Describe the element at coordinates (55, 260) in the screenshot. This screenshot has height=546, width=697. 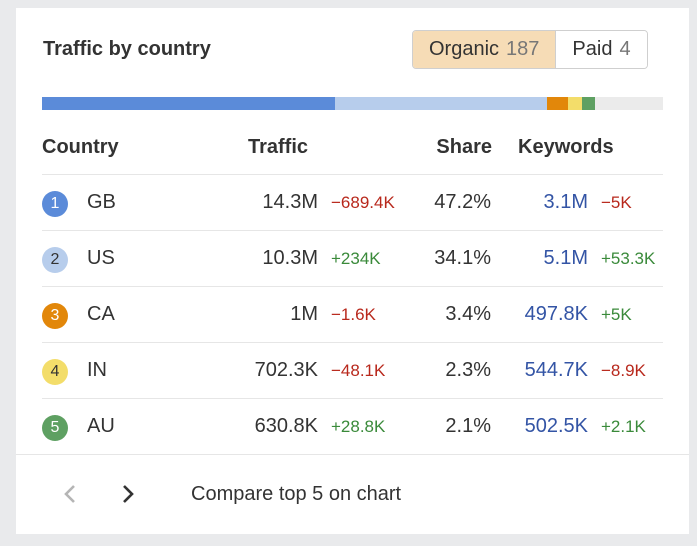
I see `rank-badge: 2` at that location.